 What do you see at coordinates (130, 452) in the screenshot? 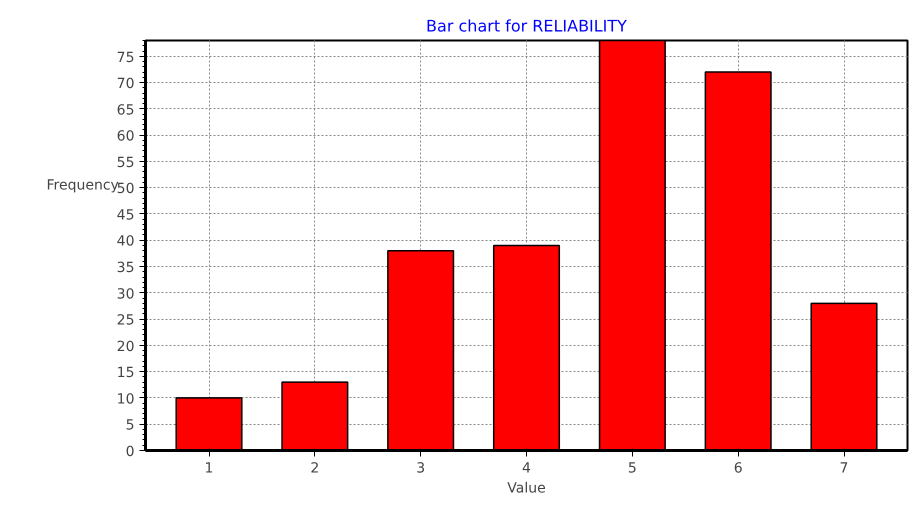
I see `y-tick-label: 0` at bounding box center [130, 452].